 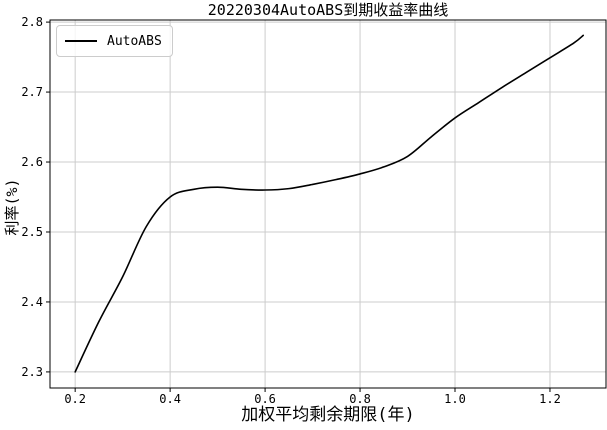 I want to click on x-axis-label: 加权平均剩余期限(年), so click(x=328, y=415).